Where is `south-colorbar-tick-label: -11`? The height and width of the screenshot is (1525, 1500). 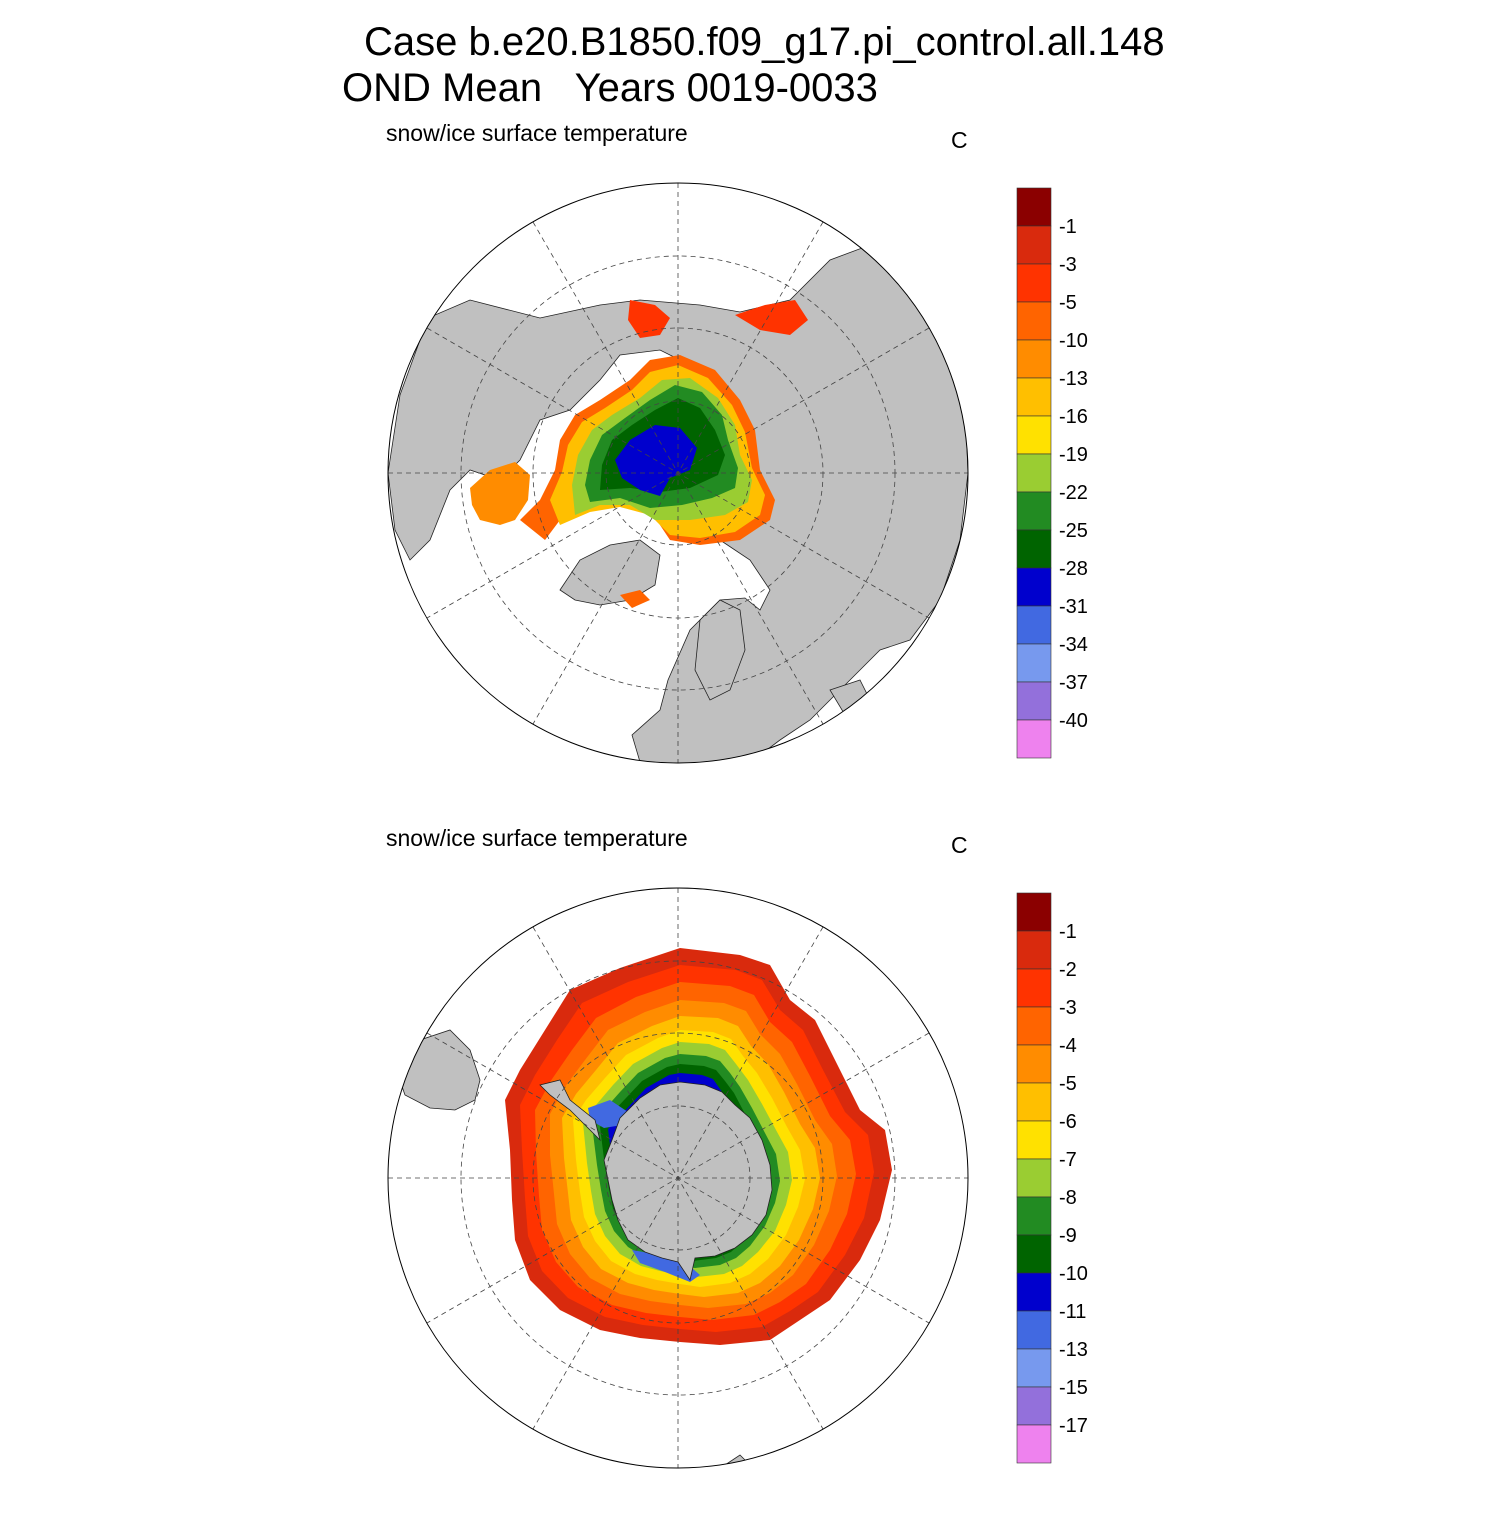
south-colorbar-tick-label: -11 is located at coordinates (1072, 1312).